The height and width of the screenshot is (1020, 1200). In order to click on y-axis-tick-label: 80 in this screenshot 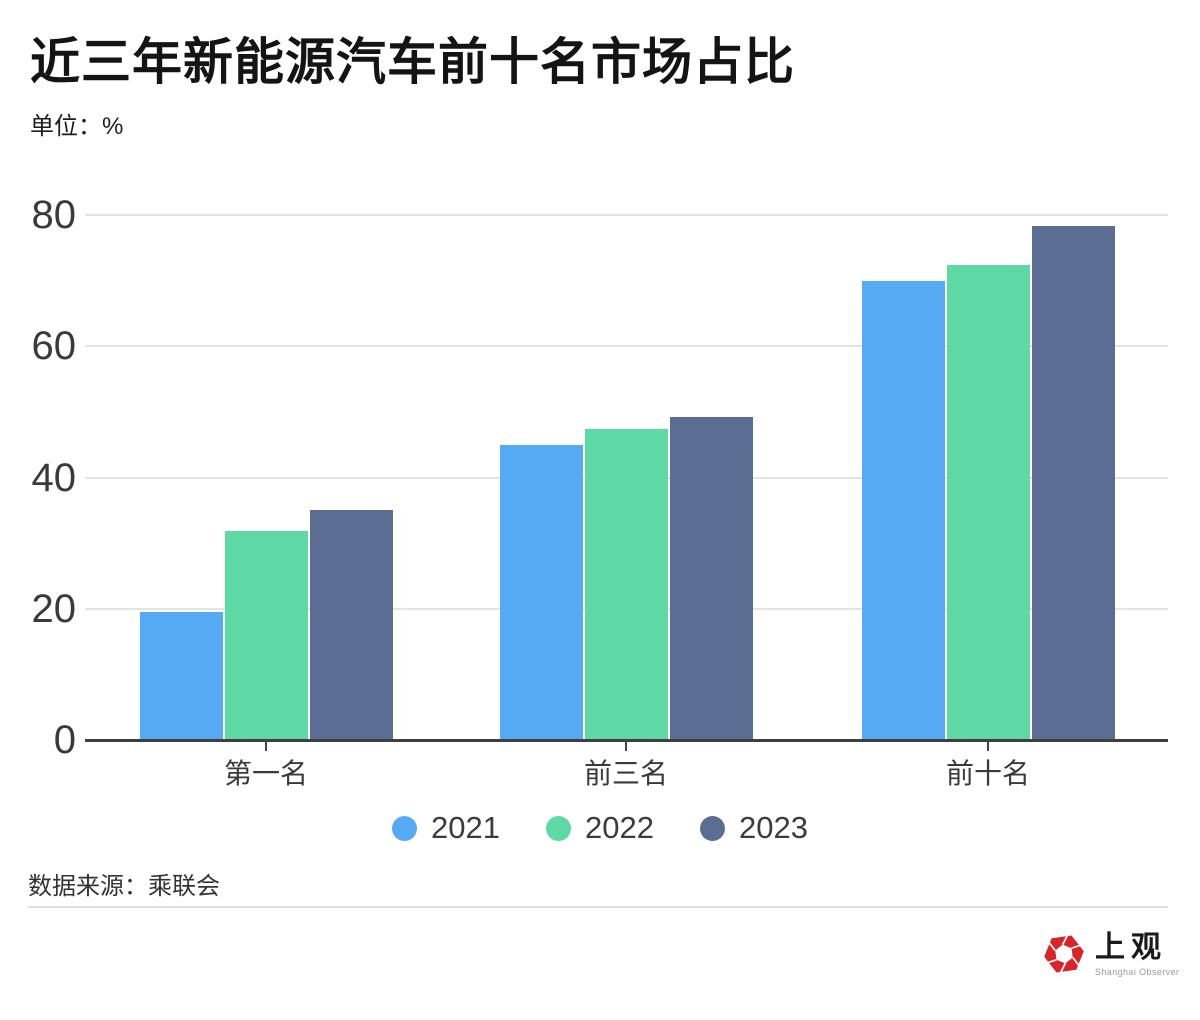, I will do `click(54, 215)`.